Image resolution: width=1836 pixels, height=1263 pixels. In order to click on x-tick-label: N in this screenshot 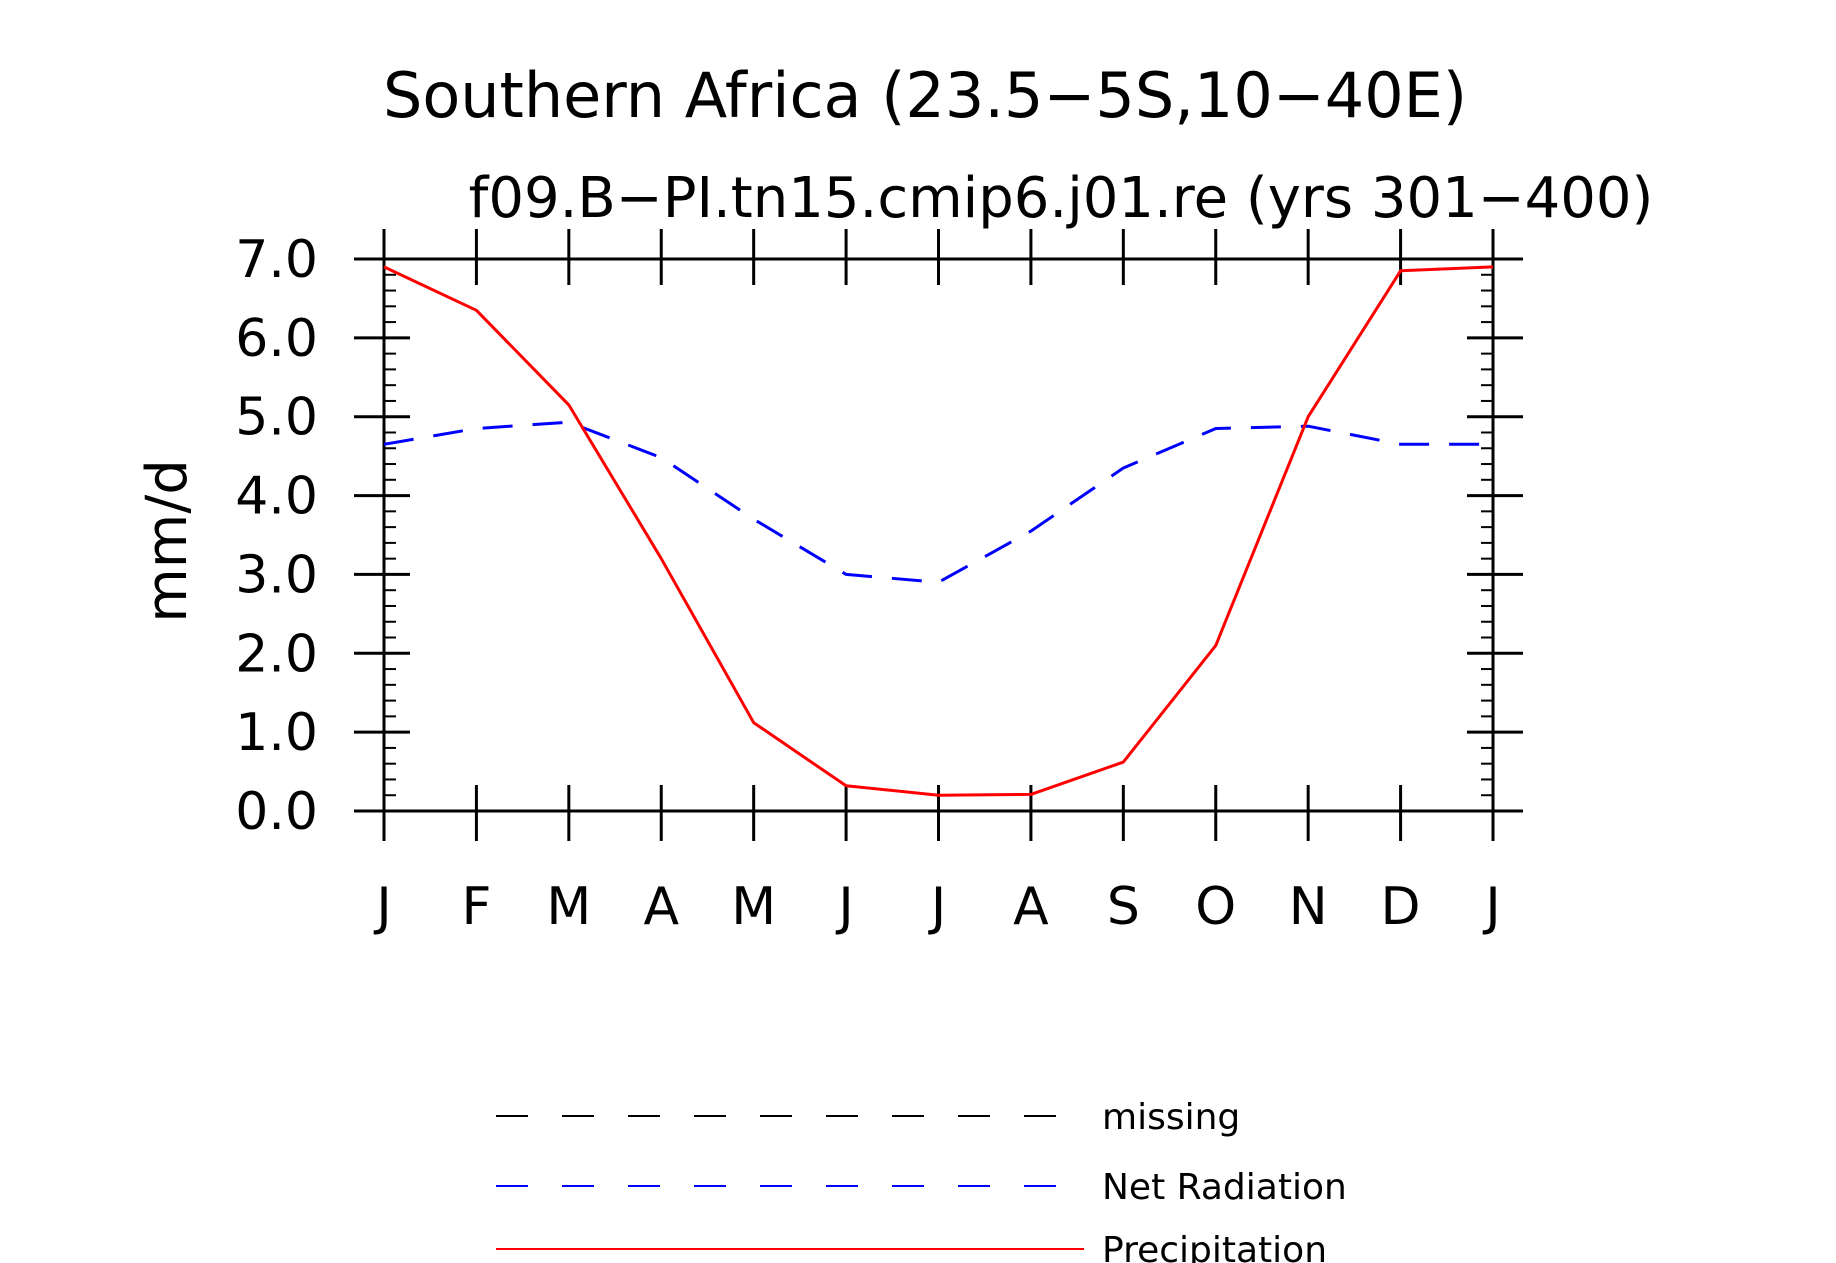, I will do `click(1308, 907)`.